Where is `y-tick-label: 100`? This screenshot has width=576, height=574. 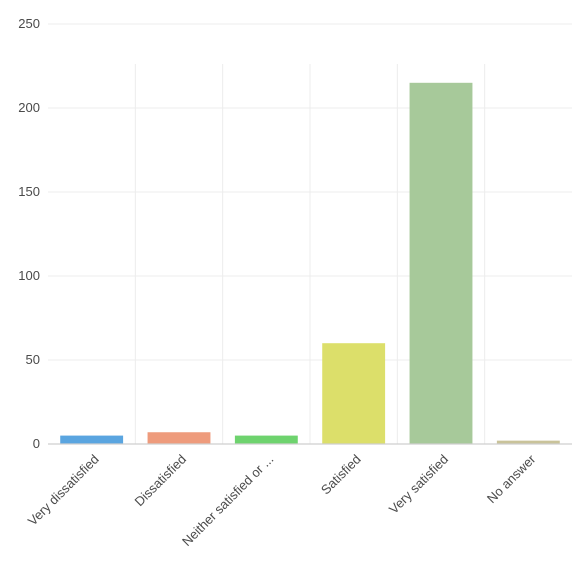
y-tick-label: 100 is located at coordinates (29, 275).